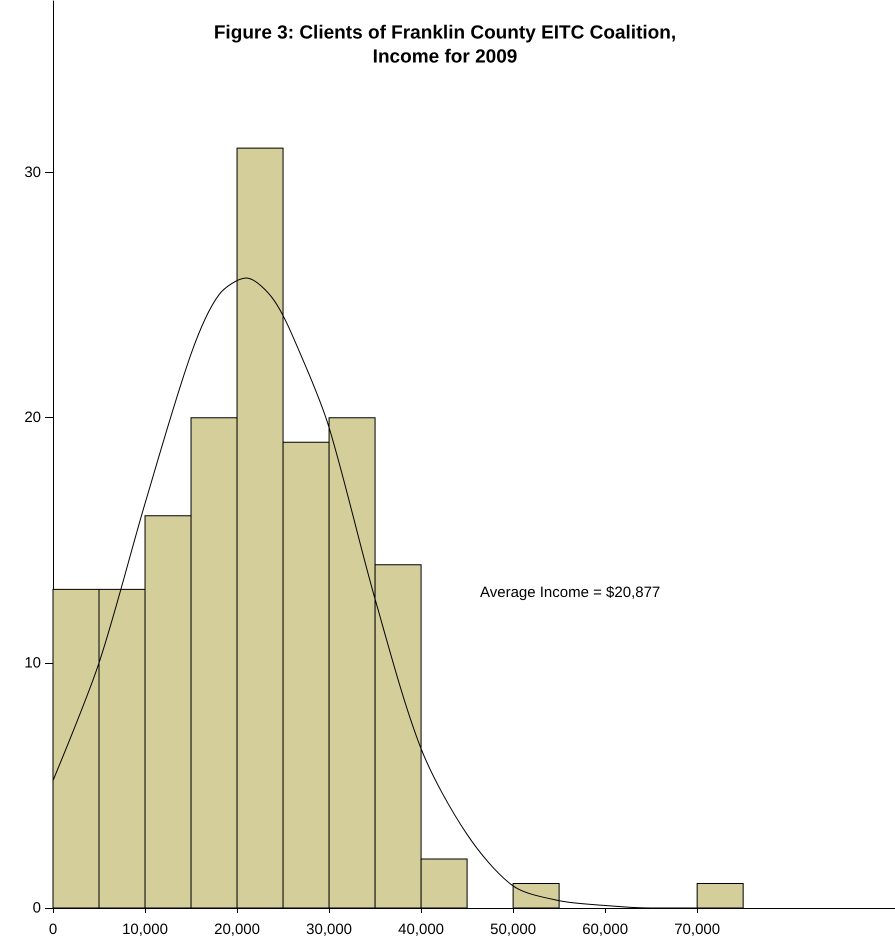 The height and width of the screenshot is (952, 895). I want to click on x-tick-label: 0, so click(53, 929).